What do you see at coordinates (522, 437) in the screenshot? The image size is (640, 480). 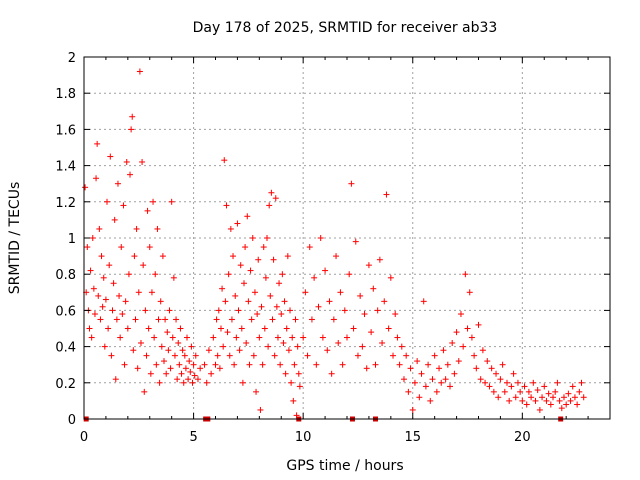 I see `x-tick-label: 20` at bounding box center [522, 437].